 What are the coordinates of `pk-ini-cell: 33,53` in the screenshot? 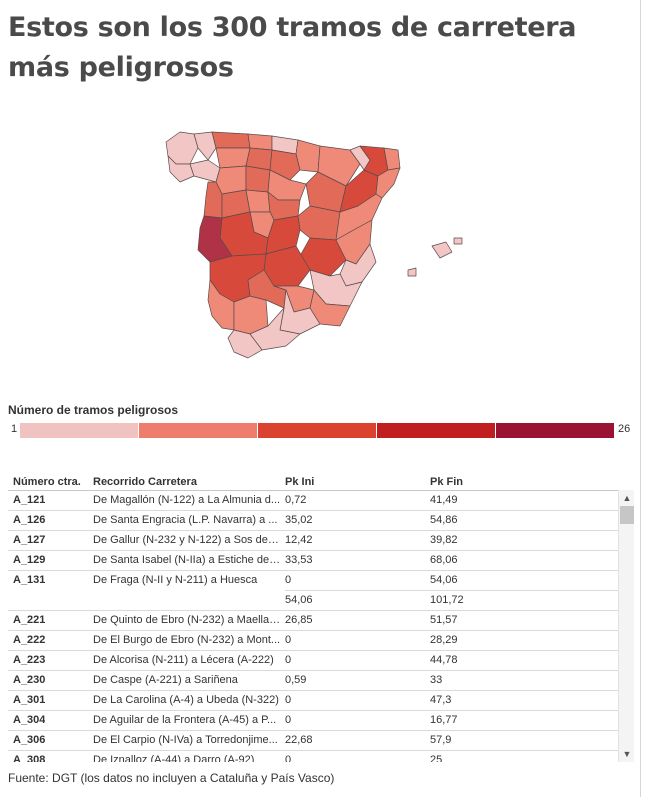 It's located at (299, 560).